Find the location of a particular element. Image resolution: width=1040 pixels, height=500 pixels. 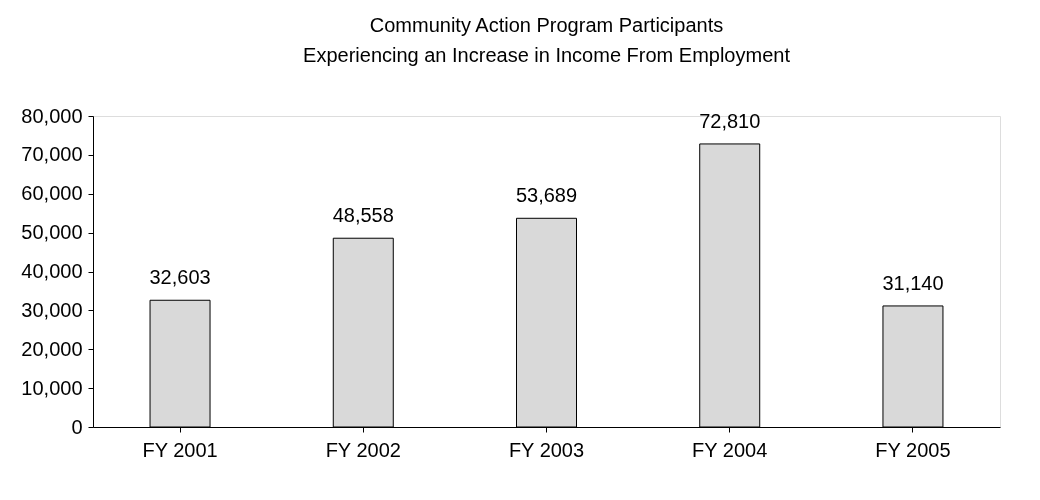

data-label: 53,689 is located at coordinates (546, 195).